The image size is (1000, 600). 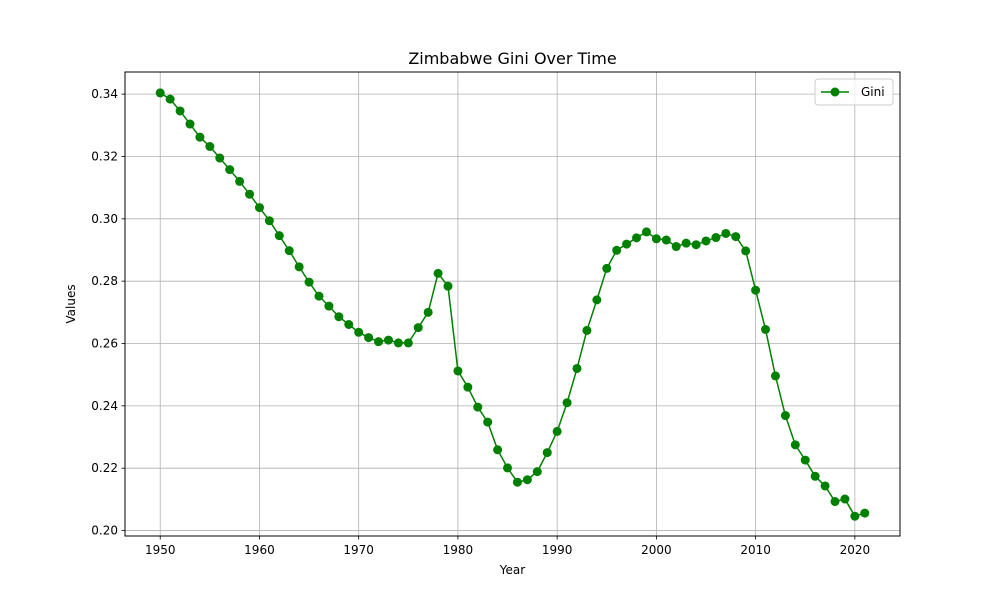 I want to click on x-tick-label: 2010, so click(x=755, y=550).